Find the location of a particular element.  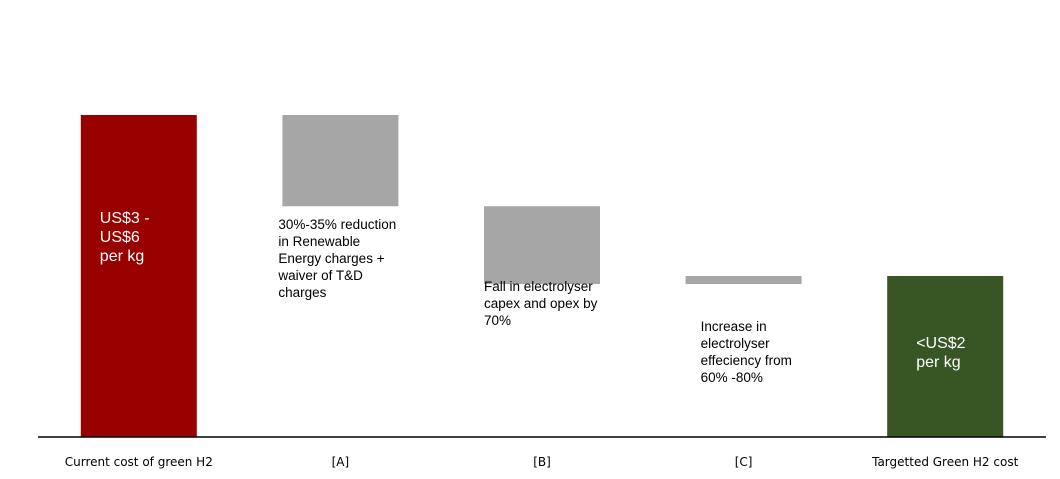

annotation-line: capex and opex by is located at coordinates (541, 303).